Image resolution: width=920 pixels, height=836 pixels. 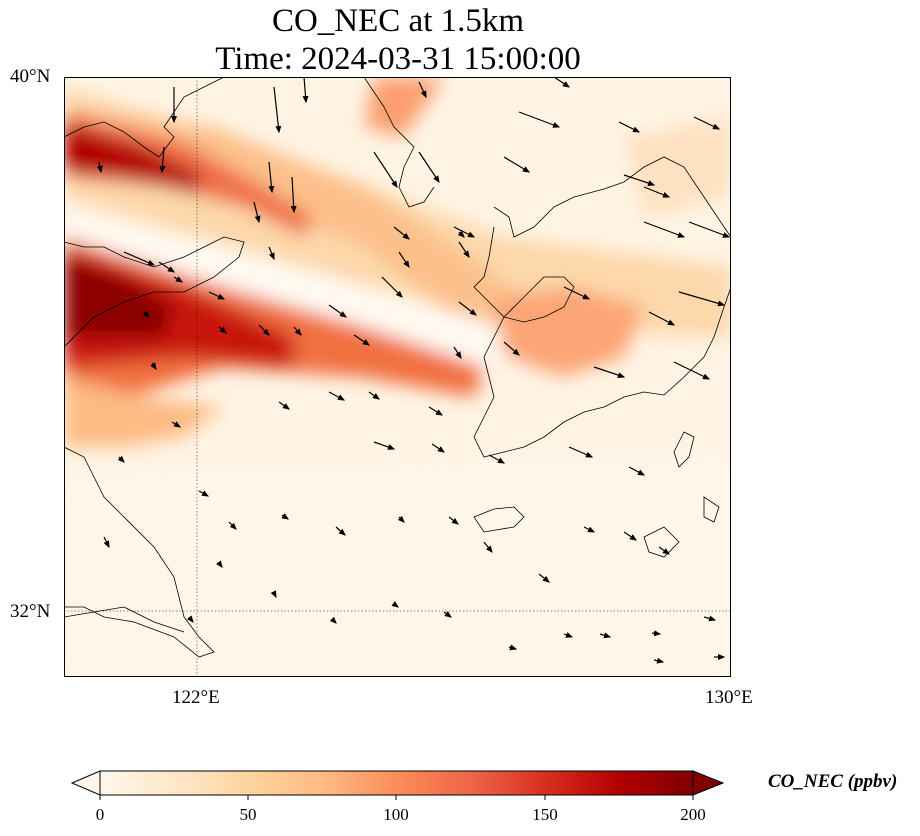 What do you see at coordinates (396, 783) in the screenshot?
I see `colorbar-gradient` at bounding box center [396, 783].